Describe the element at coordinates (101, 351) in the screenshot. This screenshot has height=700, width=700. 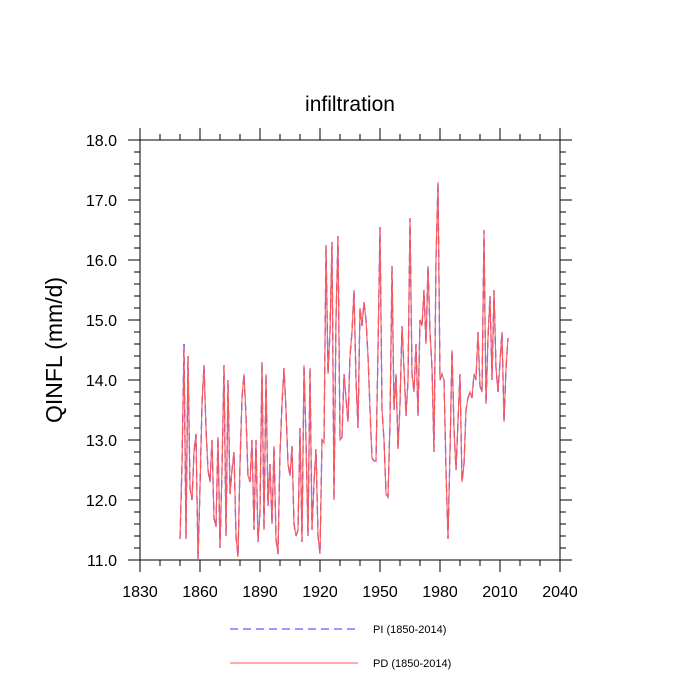
I see `y-axis-tick-labels: 11.0 12.0 13.0 14.0 15.0 16.0 17.0 18.0` at that location.